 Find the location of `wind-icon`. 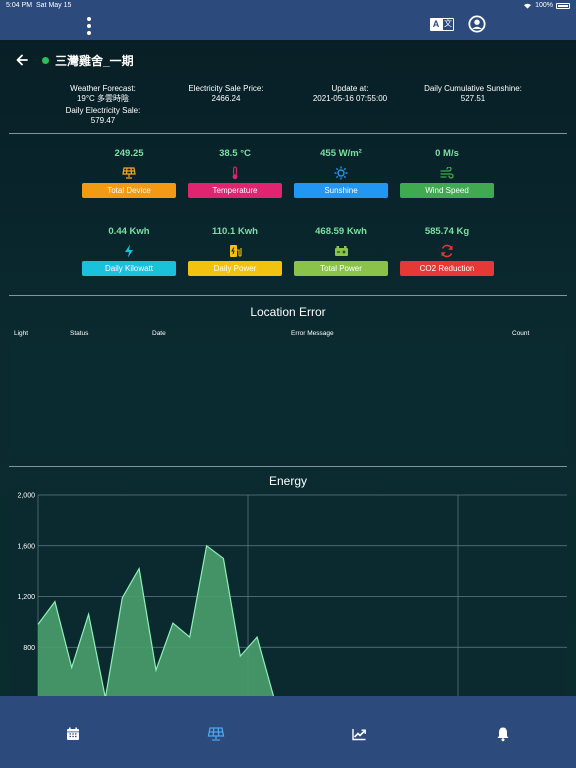

wind-icon is located at coordinates (447, 173).